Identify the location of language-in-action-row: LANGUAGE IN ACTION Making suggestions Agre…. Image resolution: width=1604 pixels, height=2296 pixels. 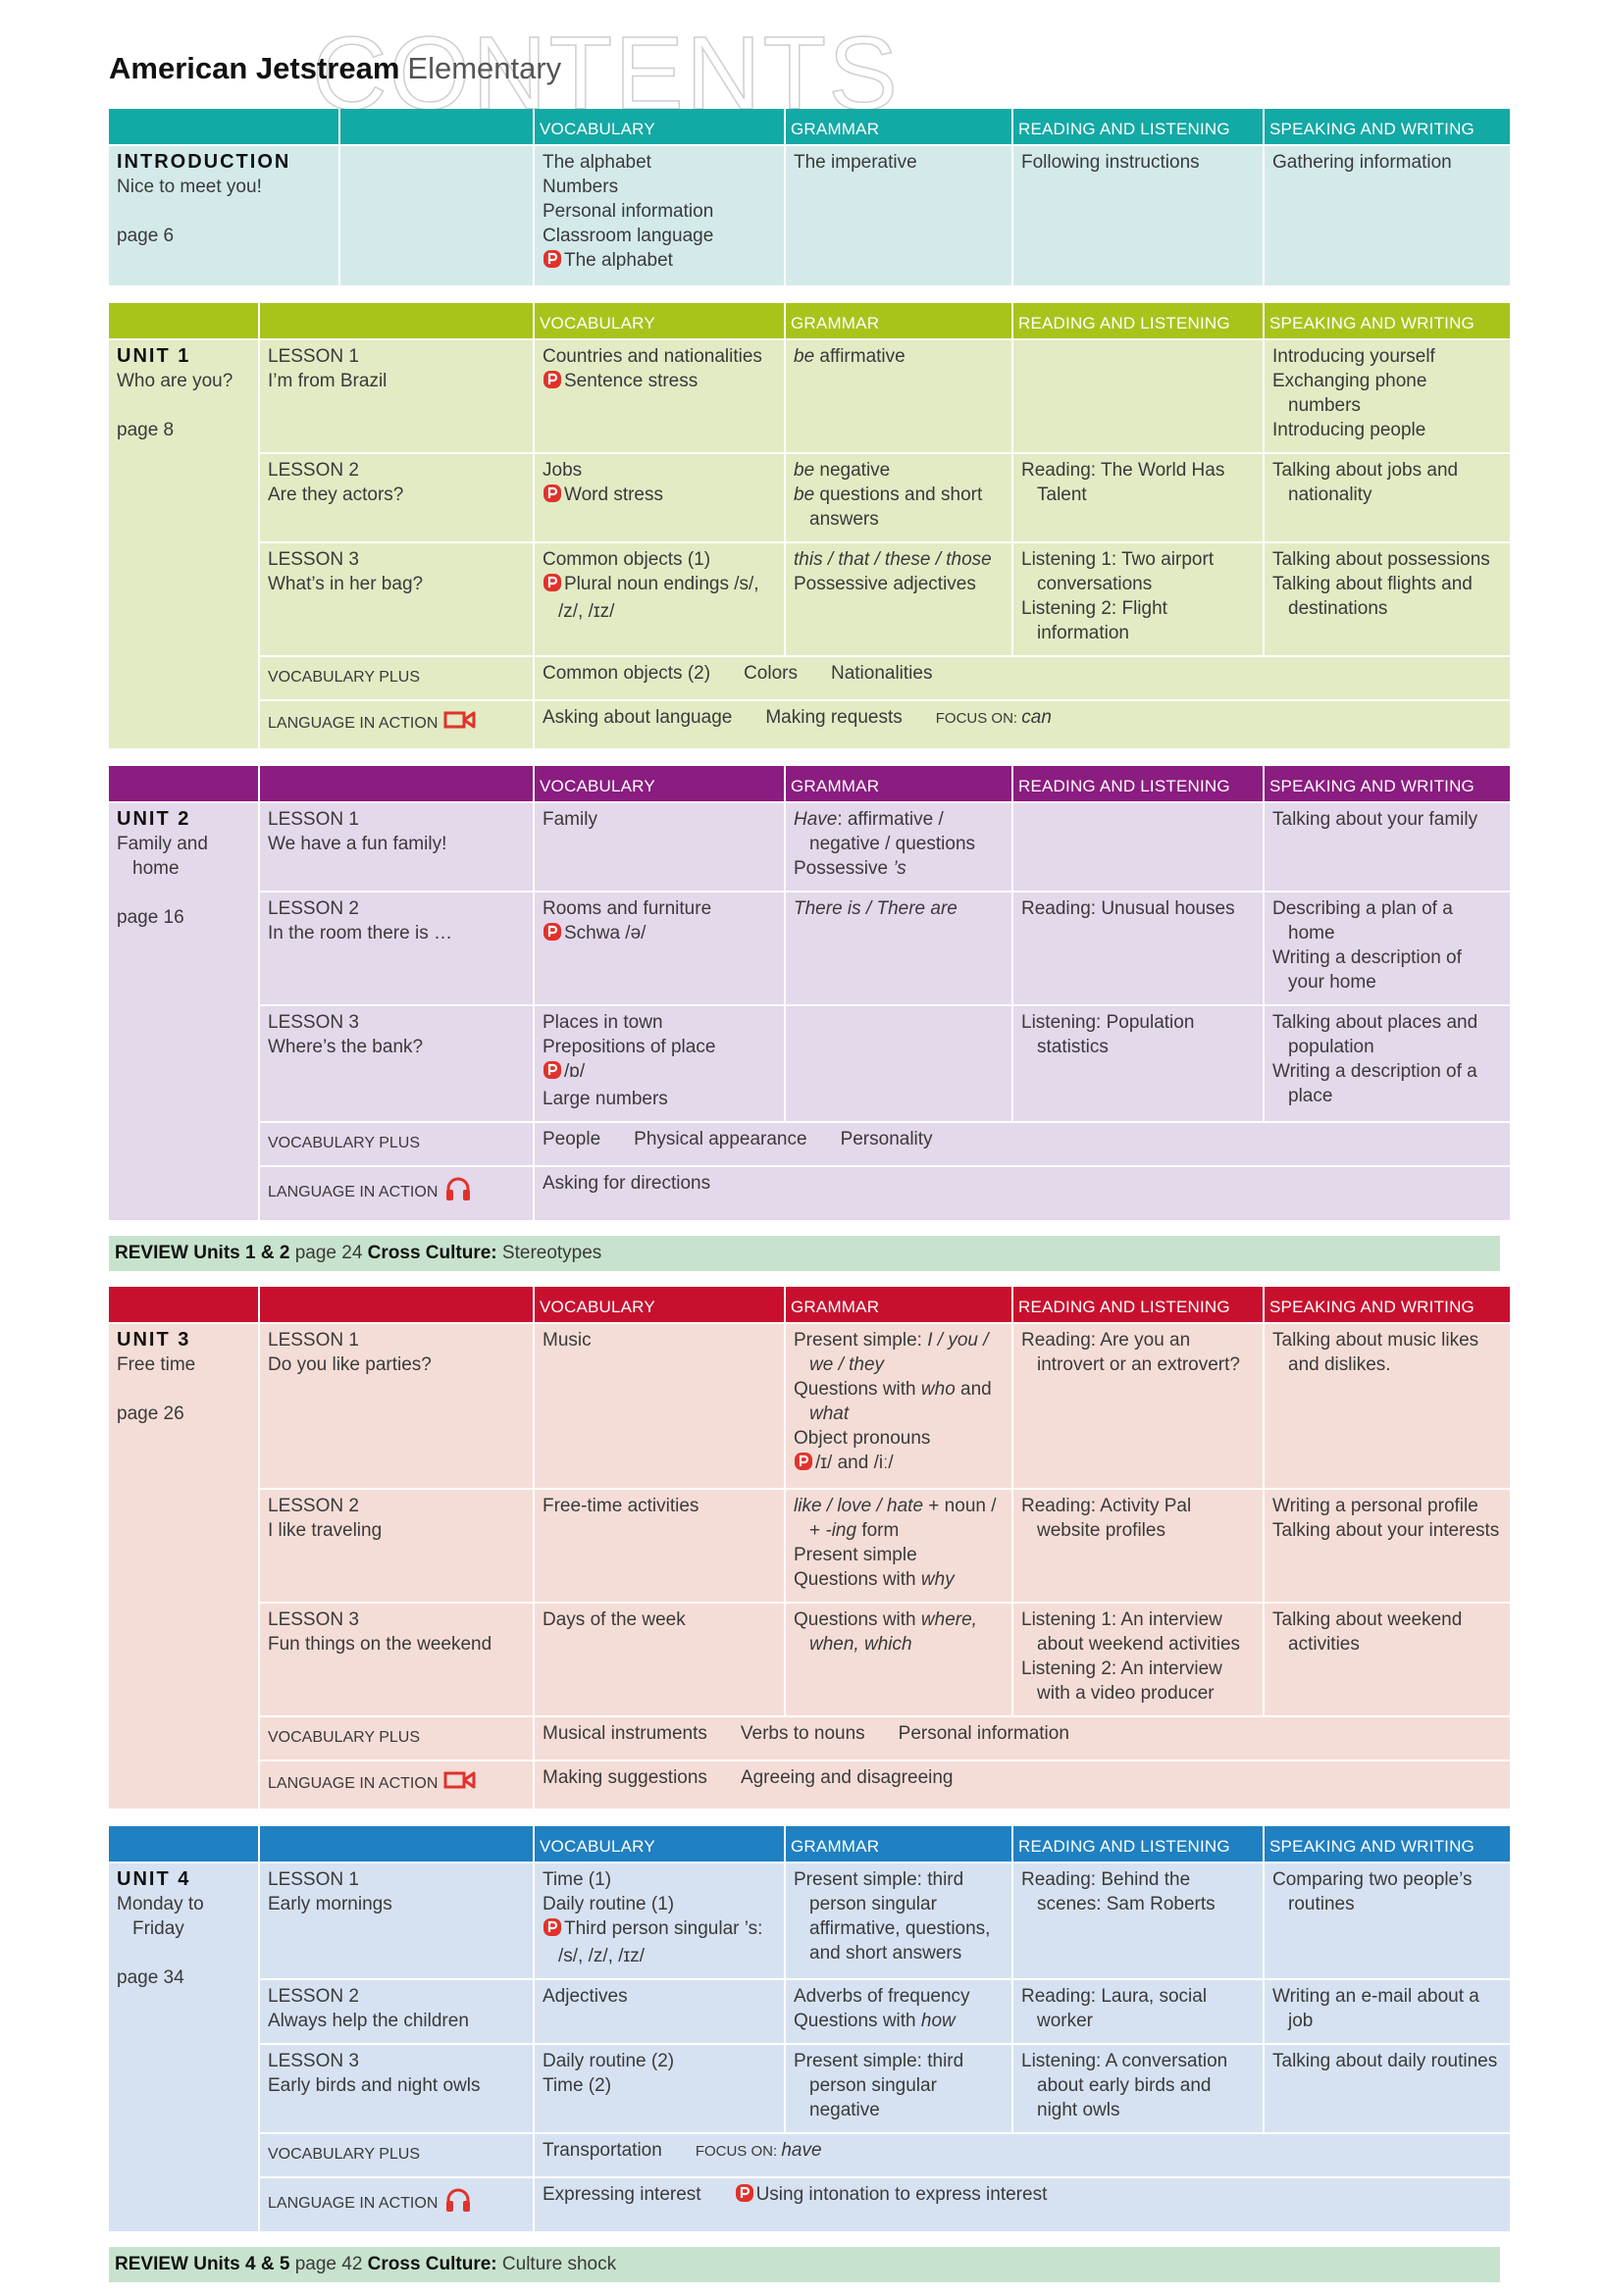
(809, 1785).